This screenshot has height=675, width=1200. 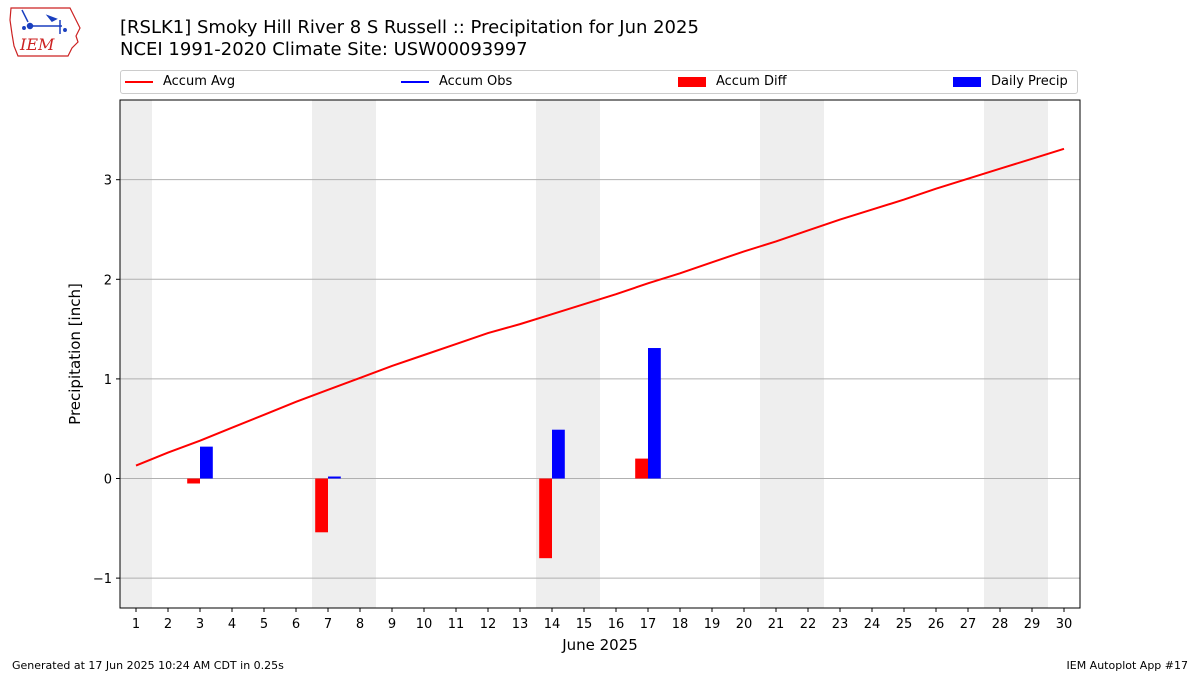 I want to click on x-tick-label: 4, so click(x=232, y=624).